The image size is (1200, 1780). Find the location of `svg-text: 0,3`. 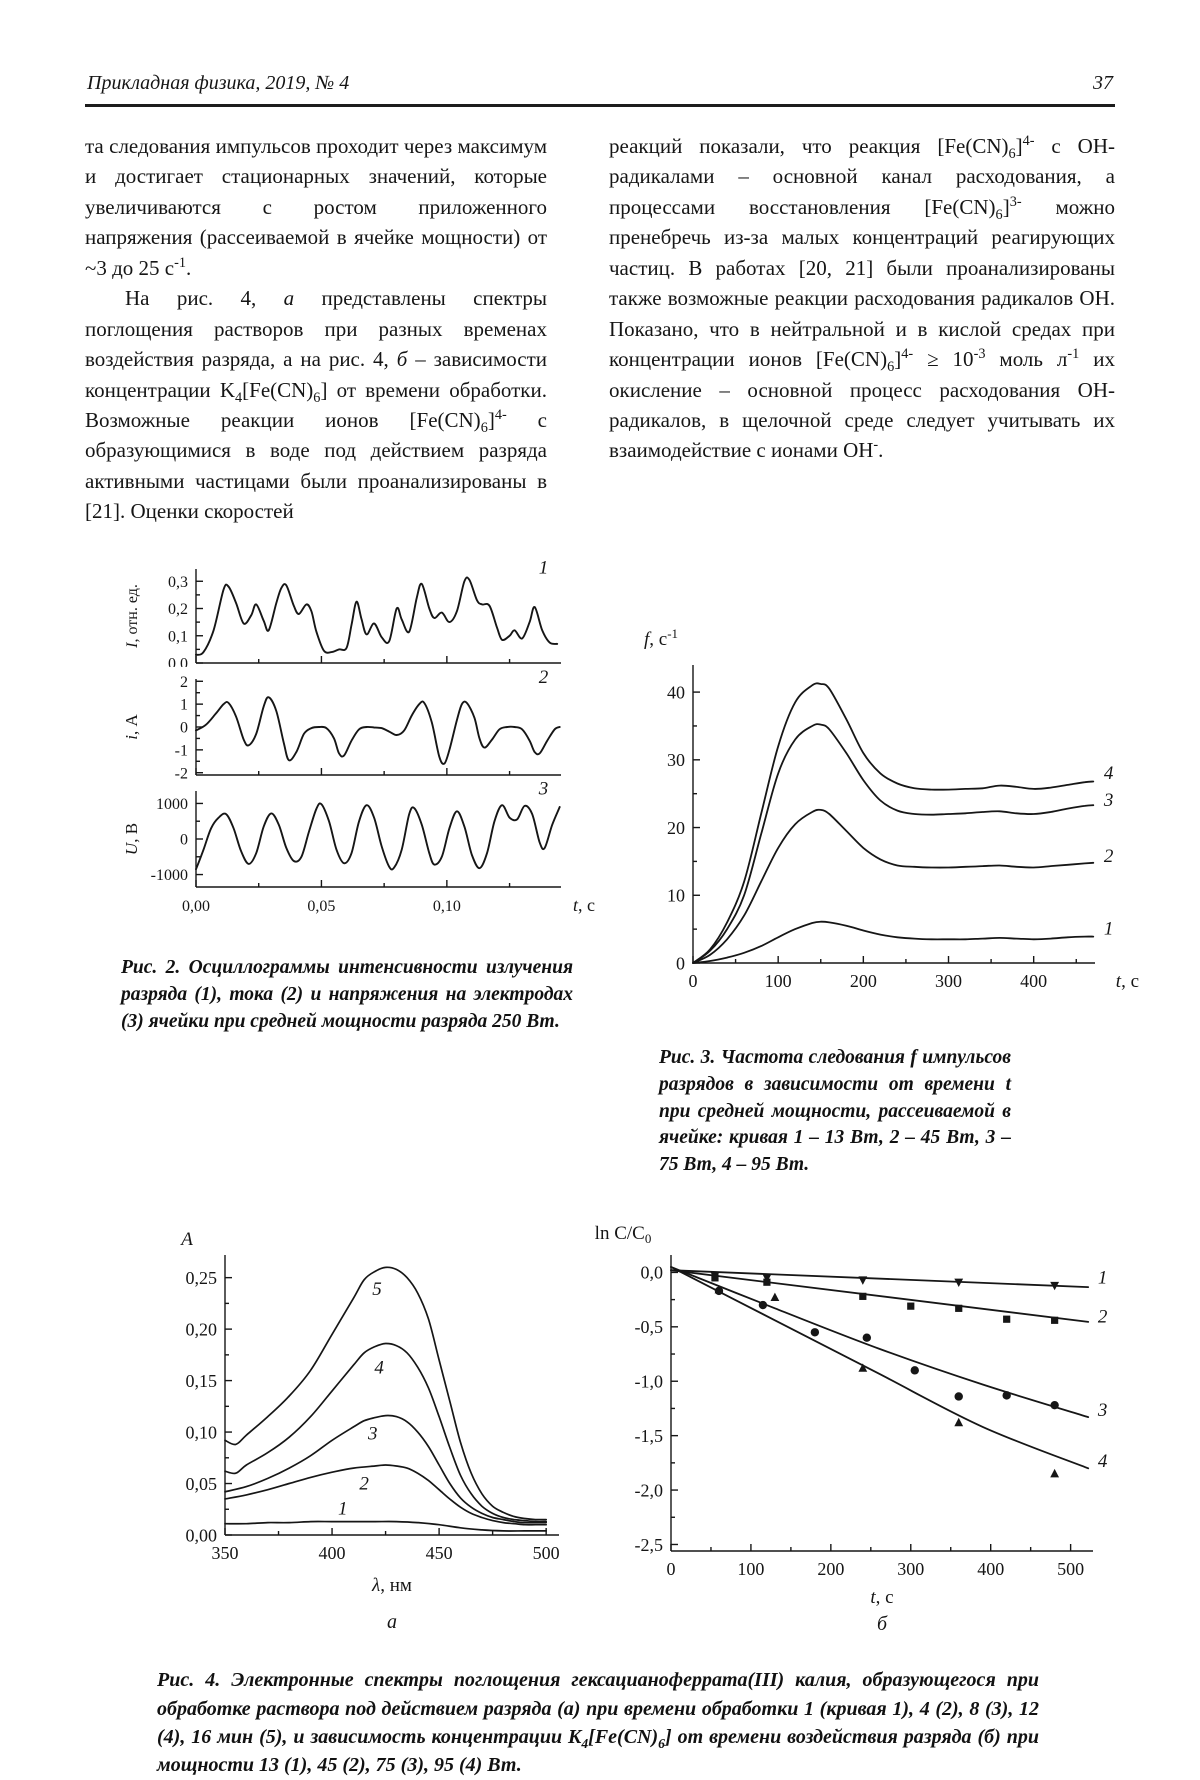

svg-text: 0,3 is located at coordinates (178, 582).